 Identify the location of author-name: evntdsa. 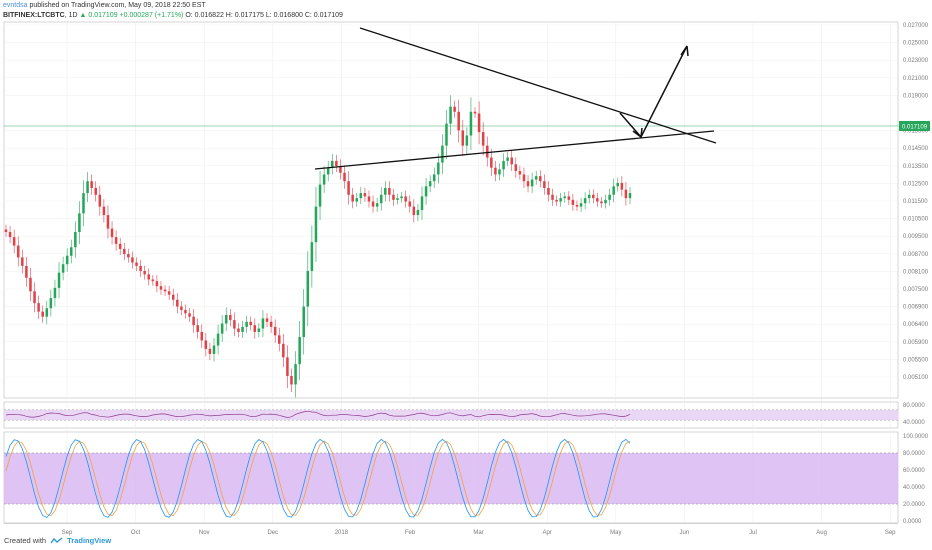
(15, 5).